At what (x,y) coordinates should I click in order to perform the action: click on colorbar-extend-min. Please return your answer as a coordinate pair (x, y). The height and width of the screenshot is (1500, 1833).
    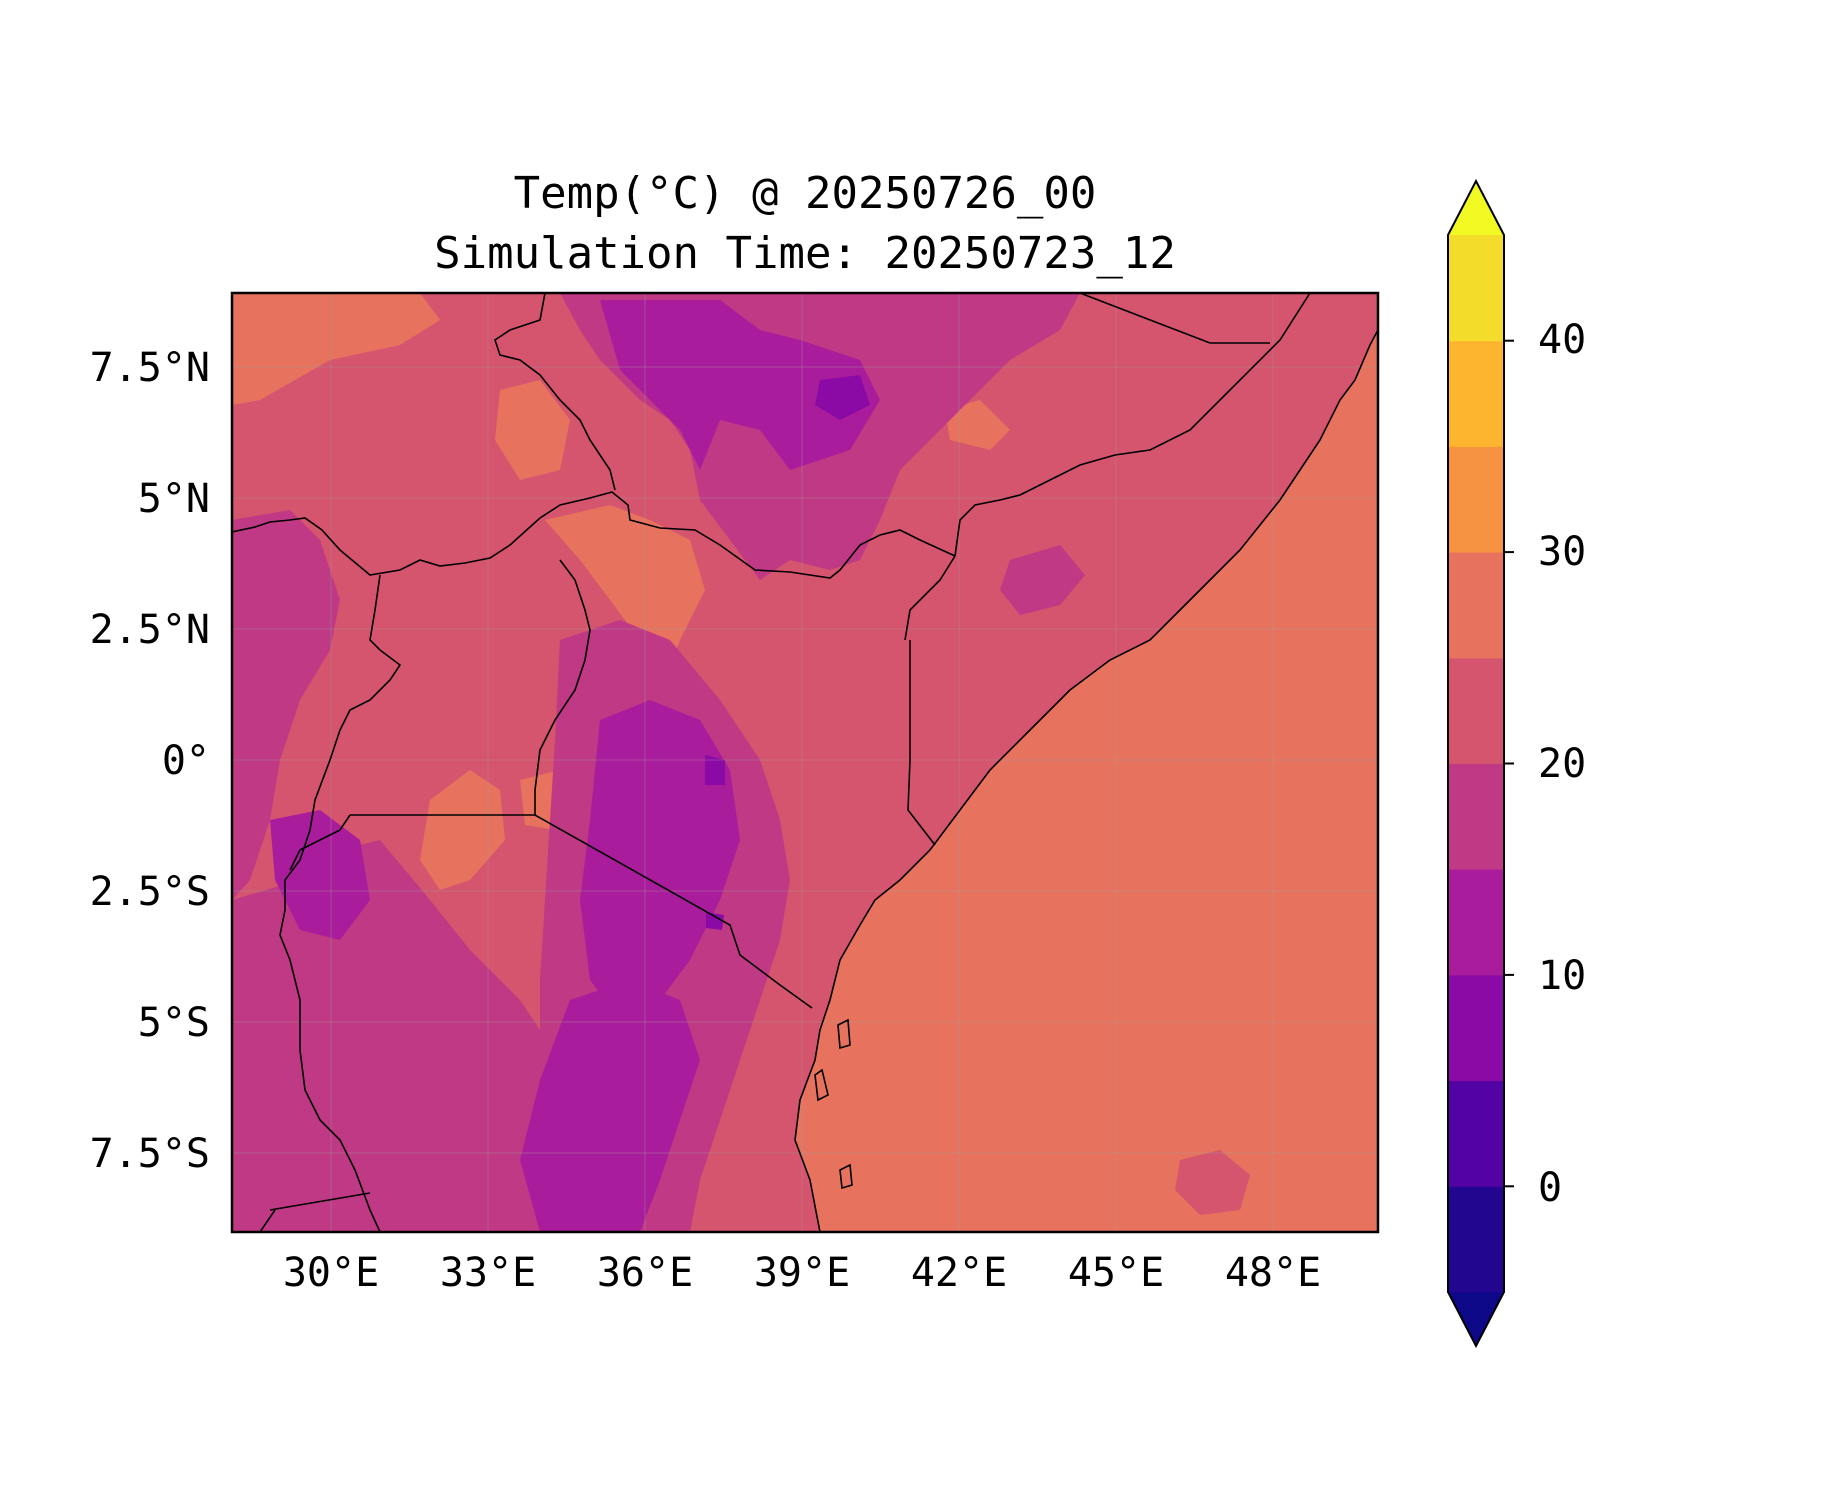
    Looking at the image, I should click on (1476, 1319).